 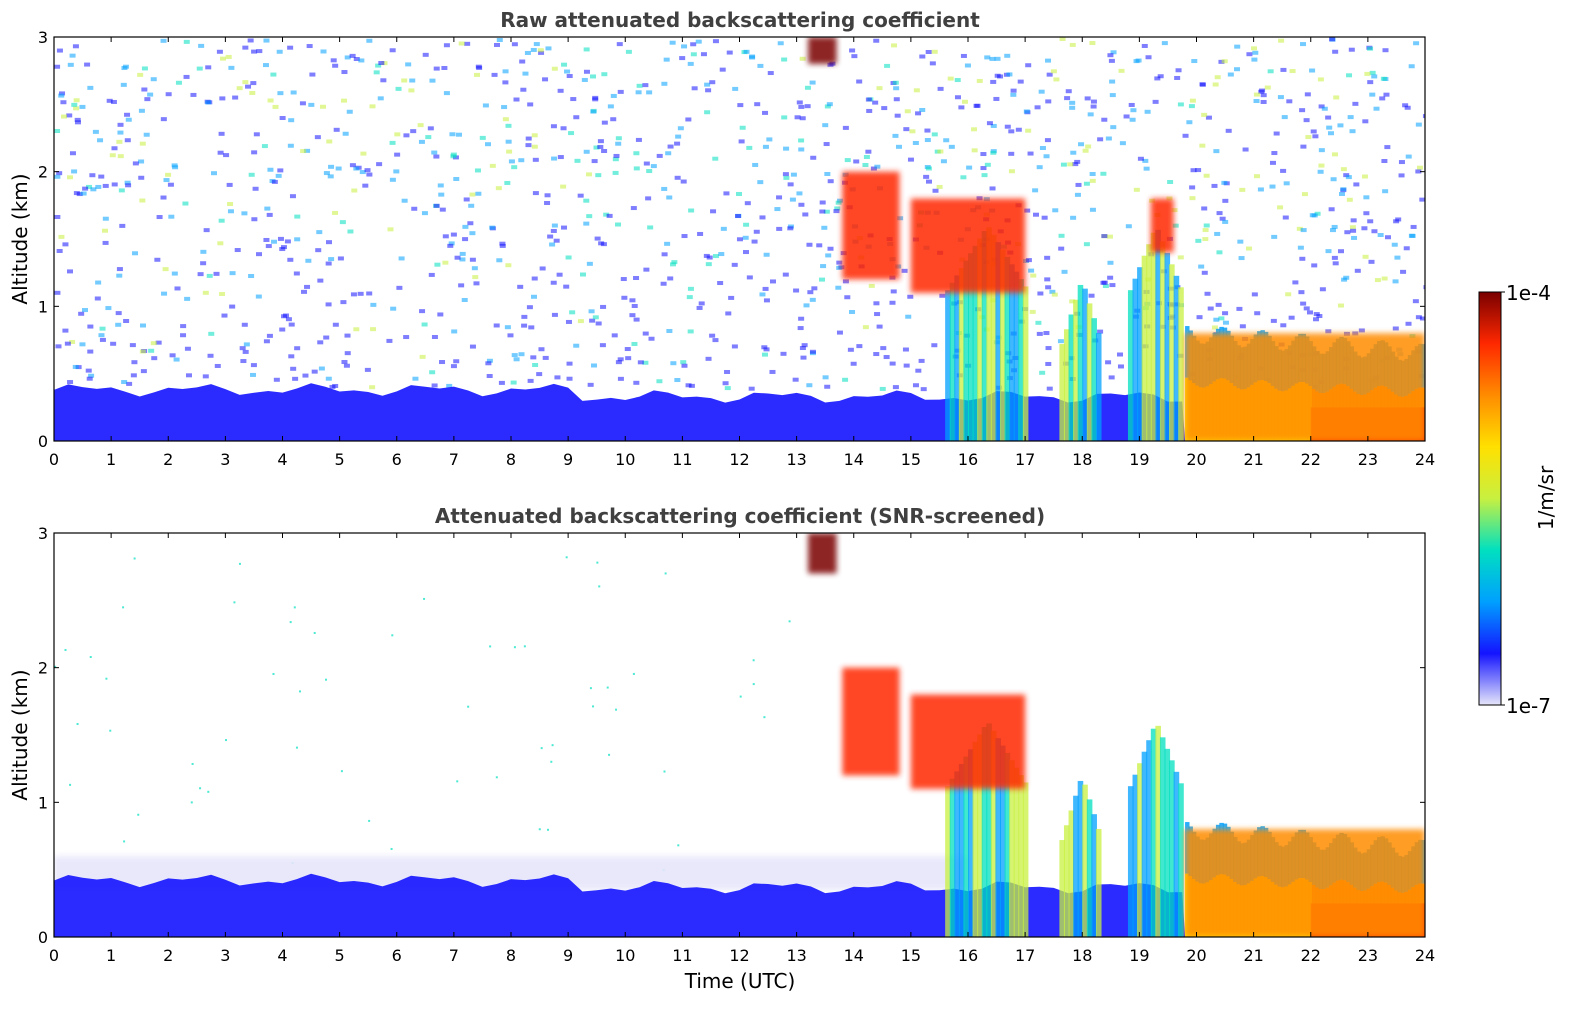 I want to click on x-tick-label: 3, so click(x=225, y=955).